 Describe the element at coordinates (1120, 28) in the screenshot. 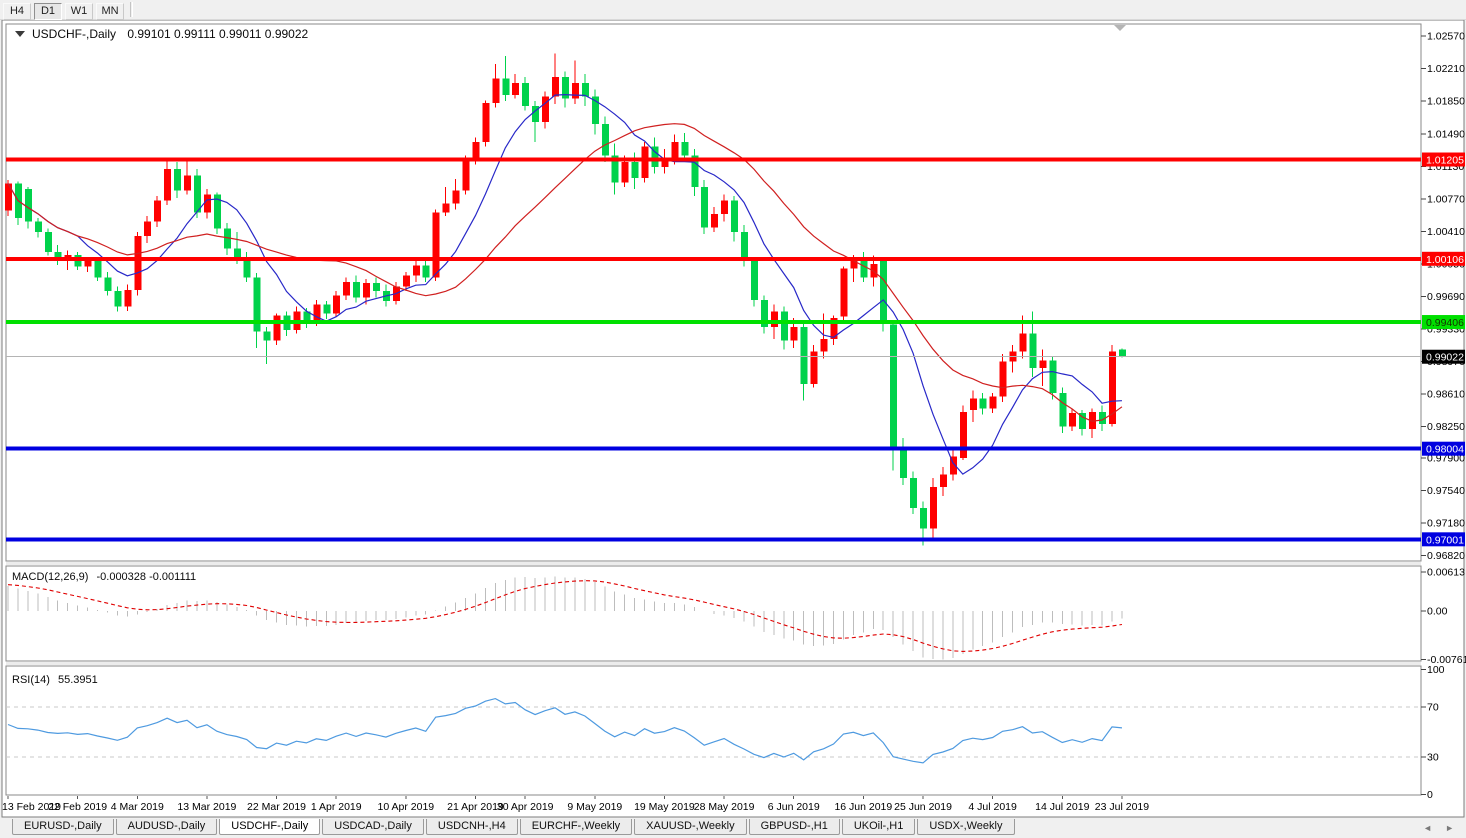

I see `chart-shift-marker-icon` at that location.